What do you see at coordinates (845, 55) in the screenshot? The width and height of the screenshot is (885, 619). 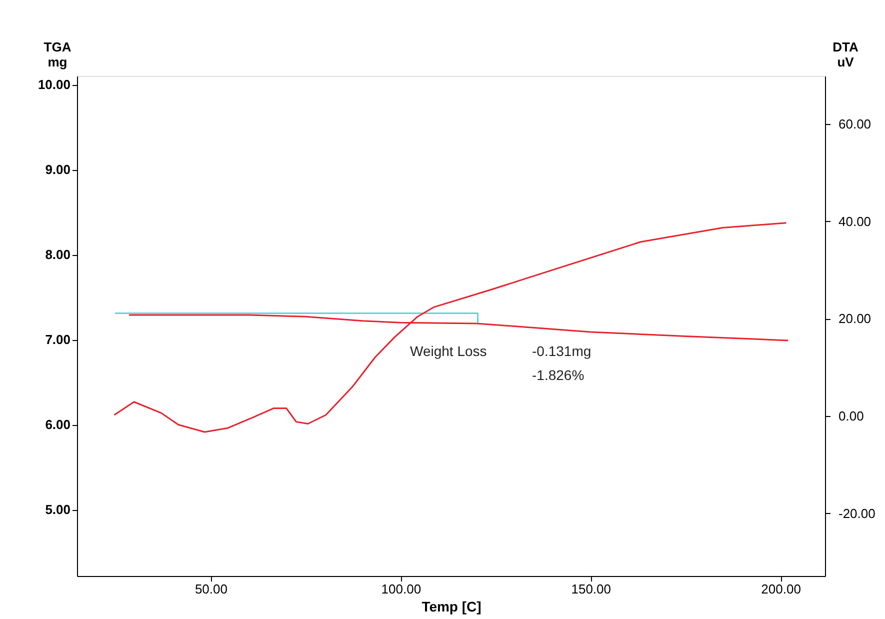 I see `y2-axis-title: DTA uV` at bounding box center [845, 55].